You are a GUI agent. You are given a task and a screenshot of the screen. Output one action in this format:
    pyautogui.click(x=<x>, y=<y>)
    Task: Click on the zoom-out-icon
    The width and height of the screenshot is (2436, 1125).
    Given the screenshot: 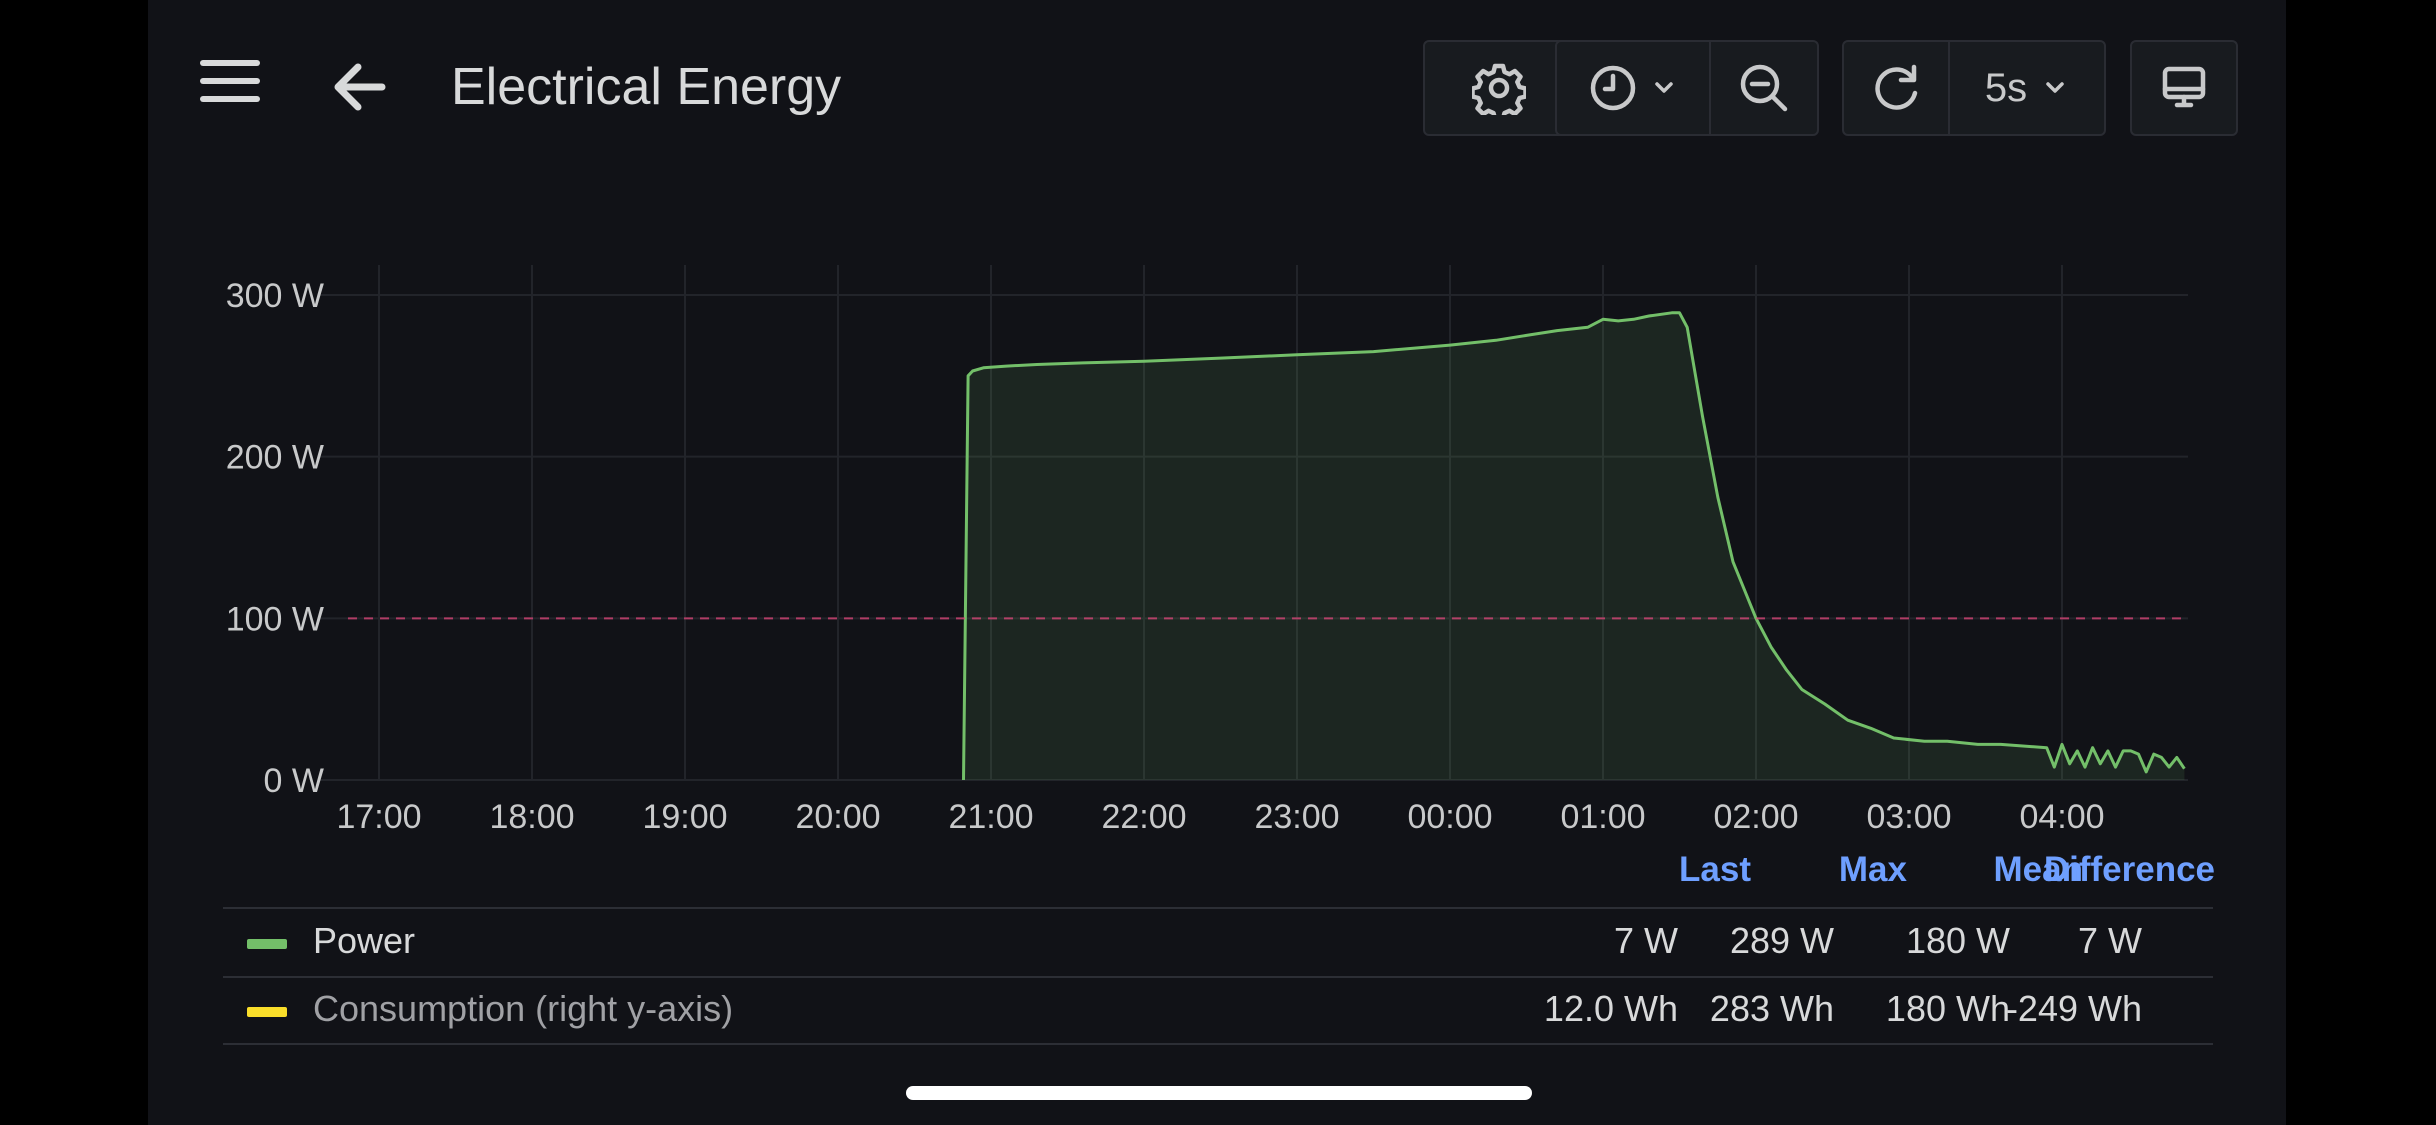 What is the action you would take?
    pyautogui.click(x=1764, y=88)
    